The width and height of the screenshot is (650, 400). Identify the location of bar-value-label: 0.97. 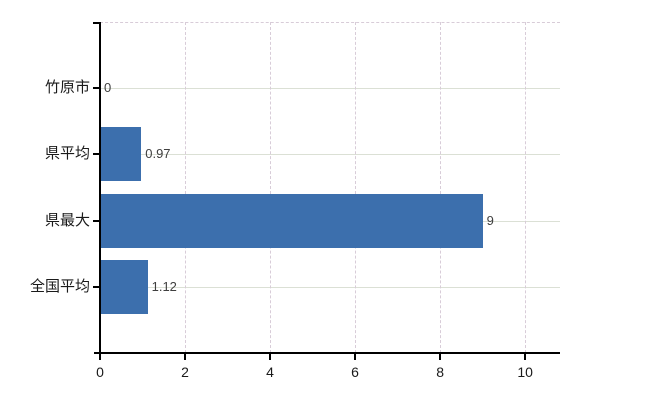
(158, 154).